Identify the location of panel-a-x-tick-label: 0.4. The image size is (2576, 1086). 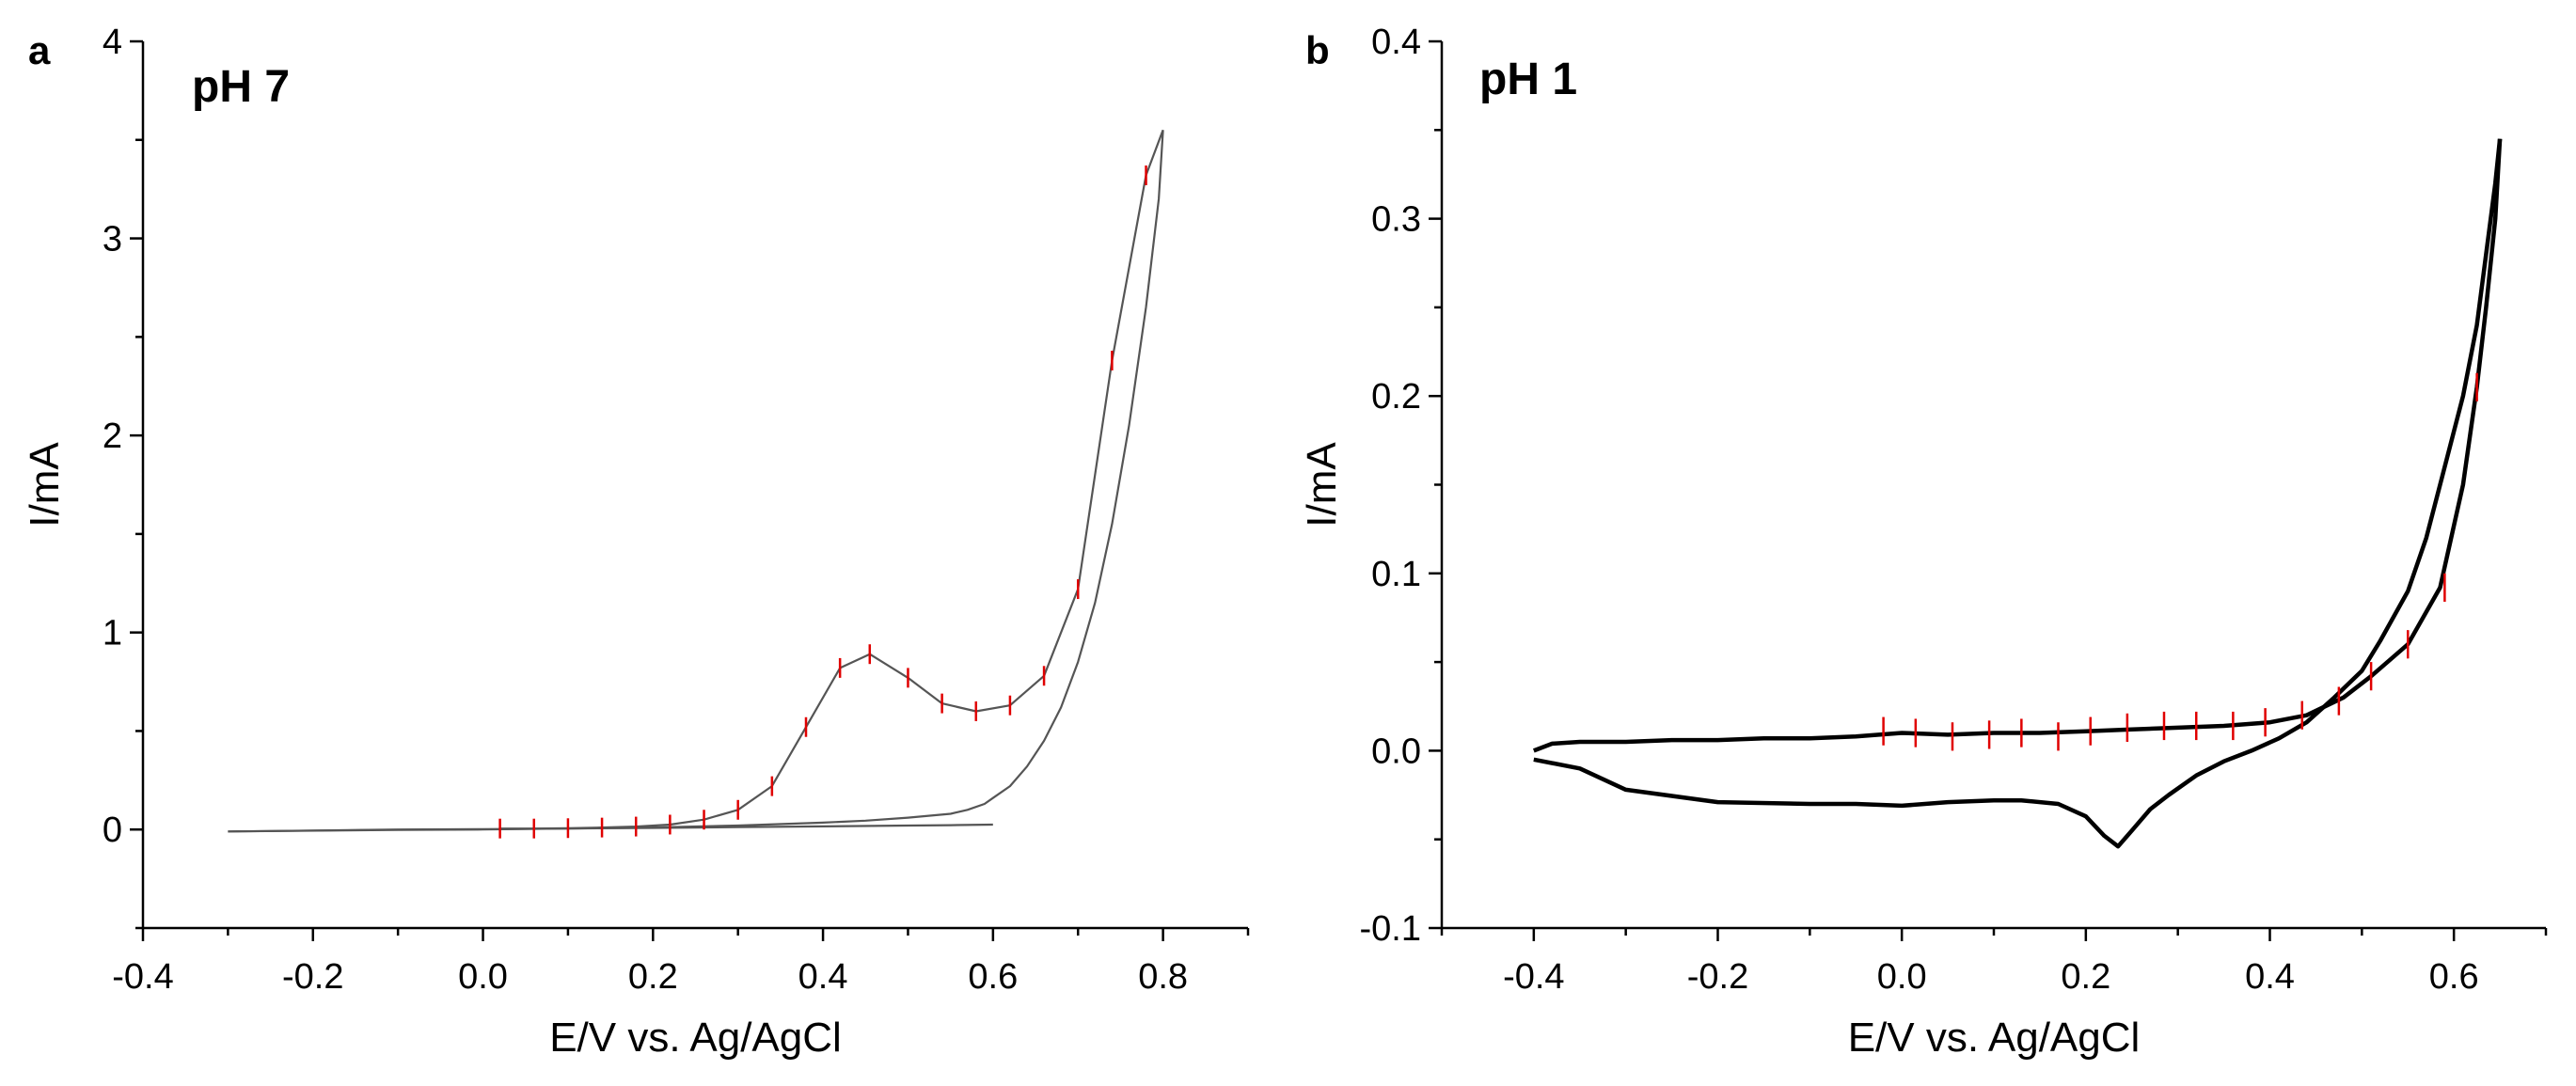
(823, 977).